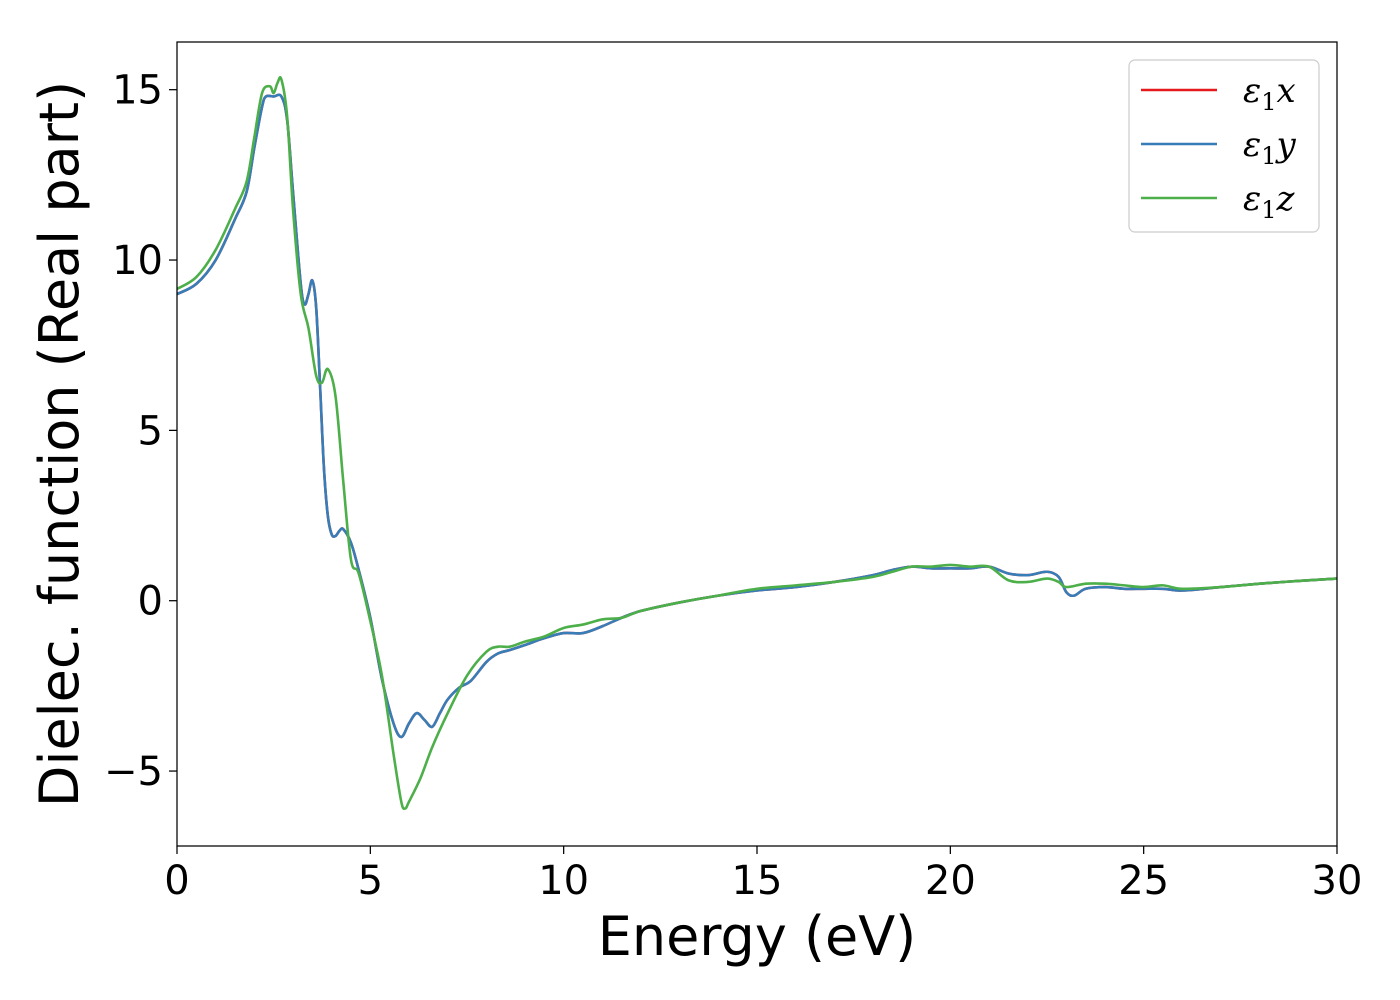 The image size is (1400, 1000). Describe the element at coordinates (370, 881) in the screenshot. I see `x-tick-label: 5` at that location.